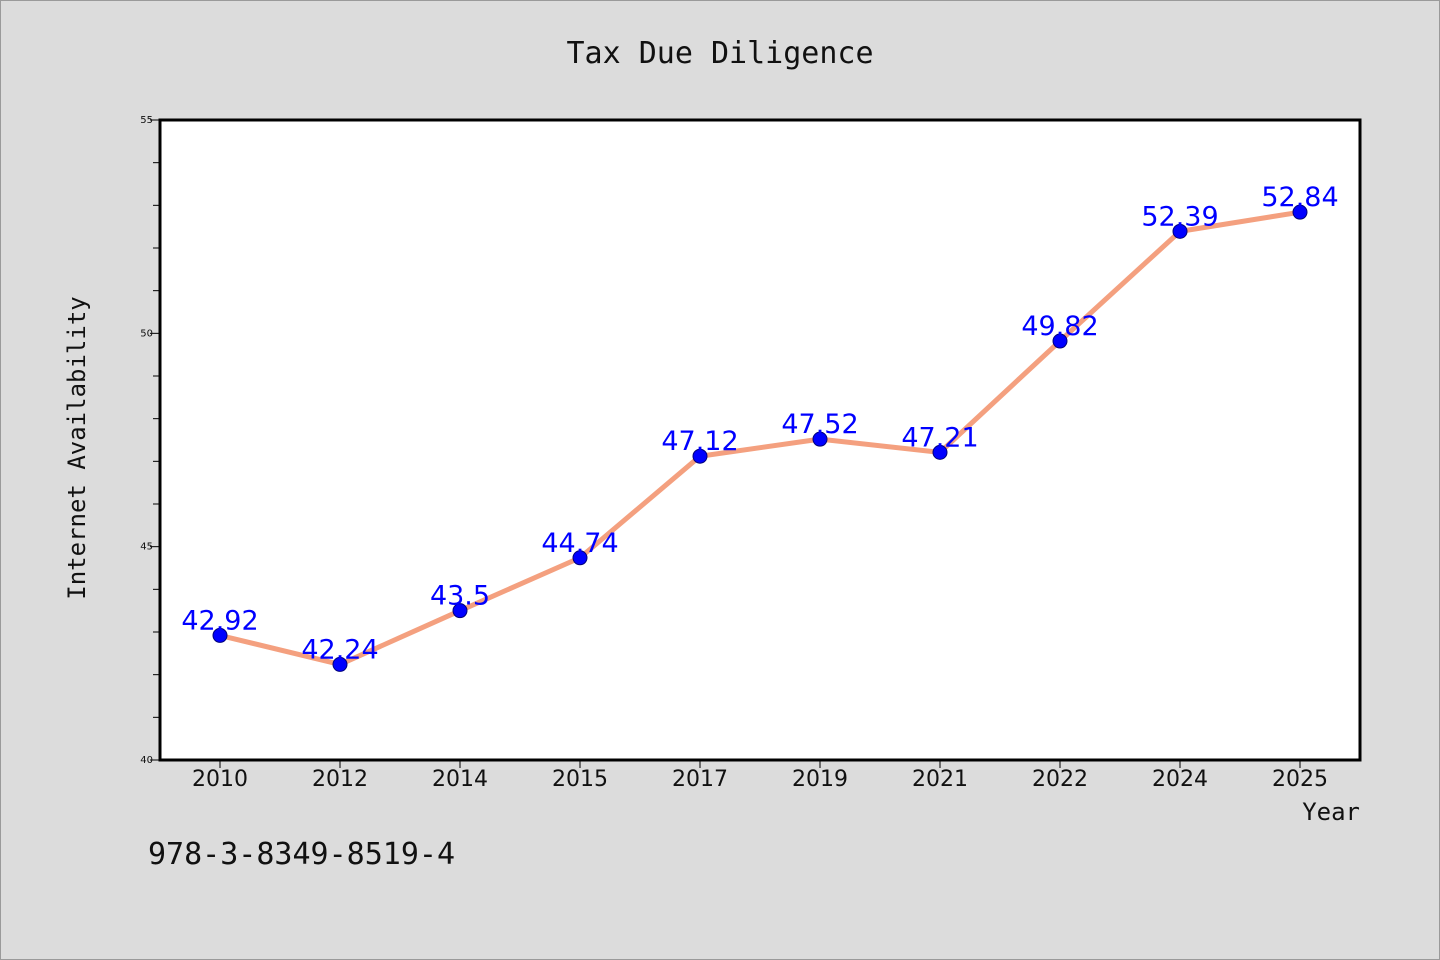 The width and height of the screenshot is (1440, 960). What do you see at coordinates (339, 649) in the screenshot?
I see `data-label: 42.24` at bounding box center [339, 649].